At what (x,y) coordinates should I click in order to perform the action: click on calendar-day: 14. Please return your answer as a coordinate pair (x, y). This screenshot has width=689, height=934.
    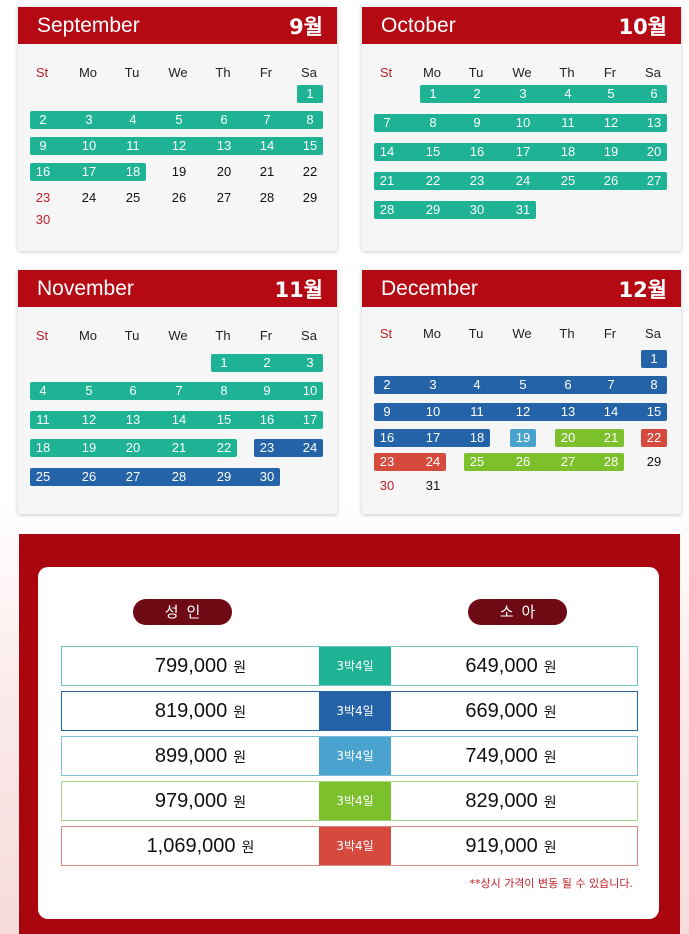
    Looking at the image, I should click on (267, 145).